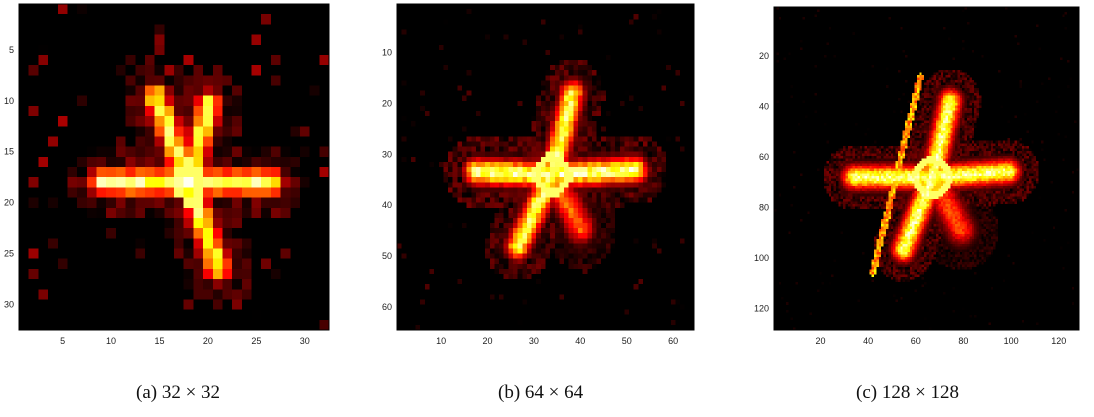 The image size is (1094, 417). I want to click on caption-a: (a) 32 × 32, so click(178, 392).